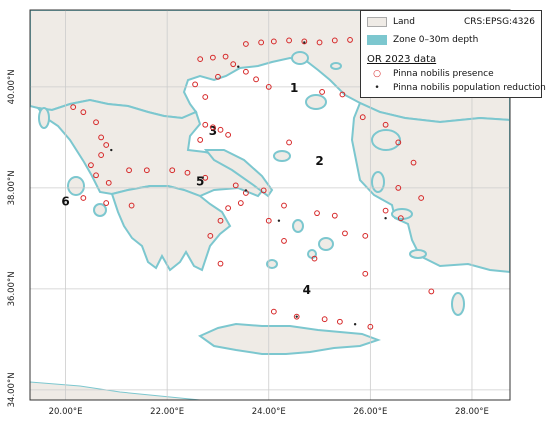 The image size is (550, 425). Describe the element at coordinates (469, 88) in the screenshot. I see `legend-reduction-label: Pinna nobilis population reduction` at that location.